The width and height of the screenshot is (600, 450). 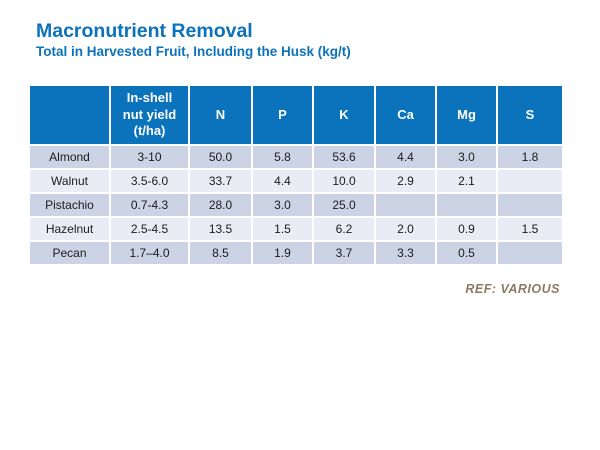 I want to click on column-header-k: K, so click(x=344, y=115).